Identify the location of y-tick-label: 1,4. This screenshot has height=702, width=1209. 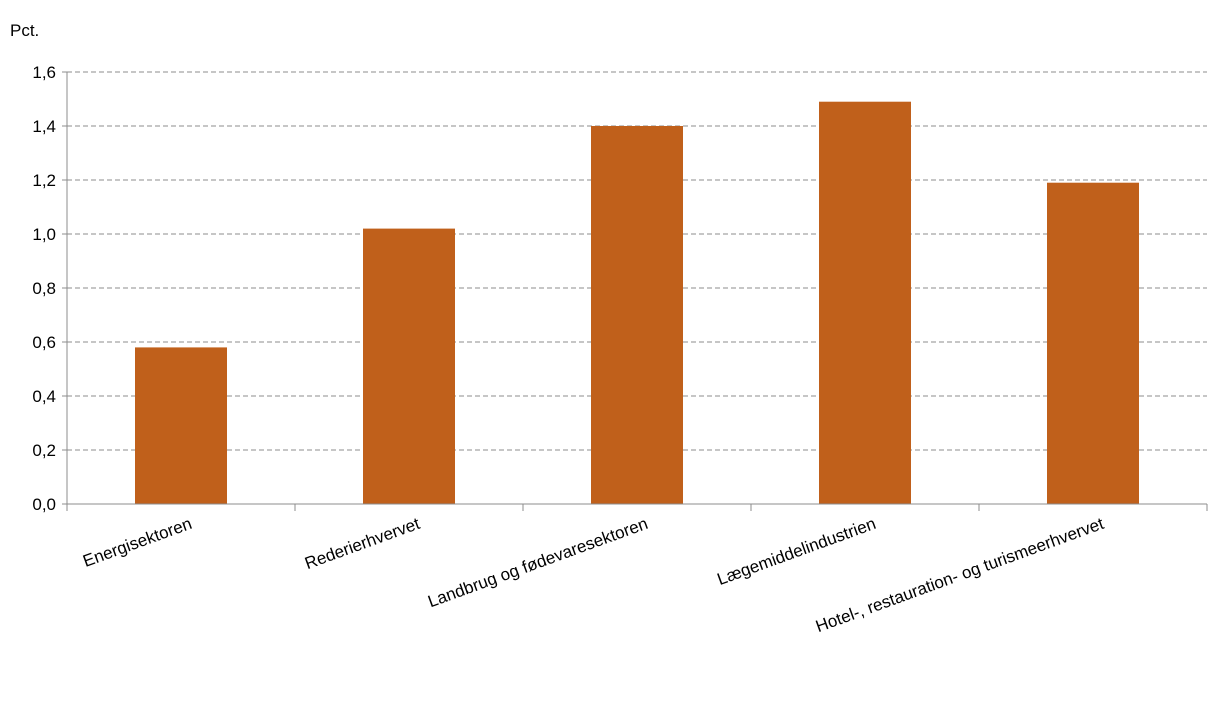
(44, 126).